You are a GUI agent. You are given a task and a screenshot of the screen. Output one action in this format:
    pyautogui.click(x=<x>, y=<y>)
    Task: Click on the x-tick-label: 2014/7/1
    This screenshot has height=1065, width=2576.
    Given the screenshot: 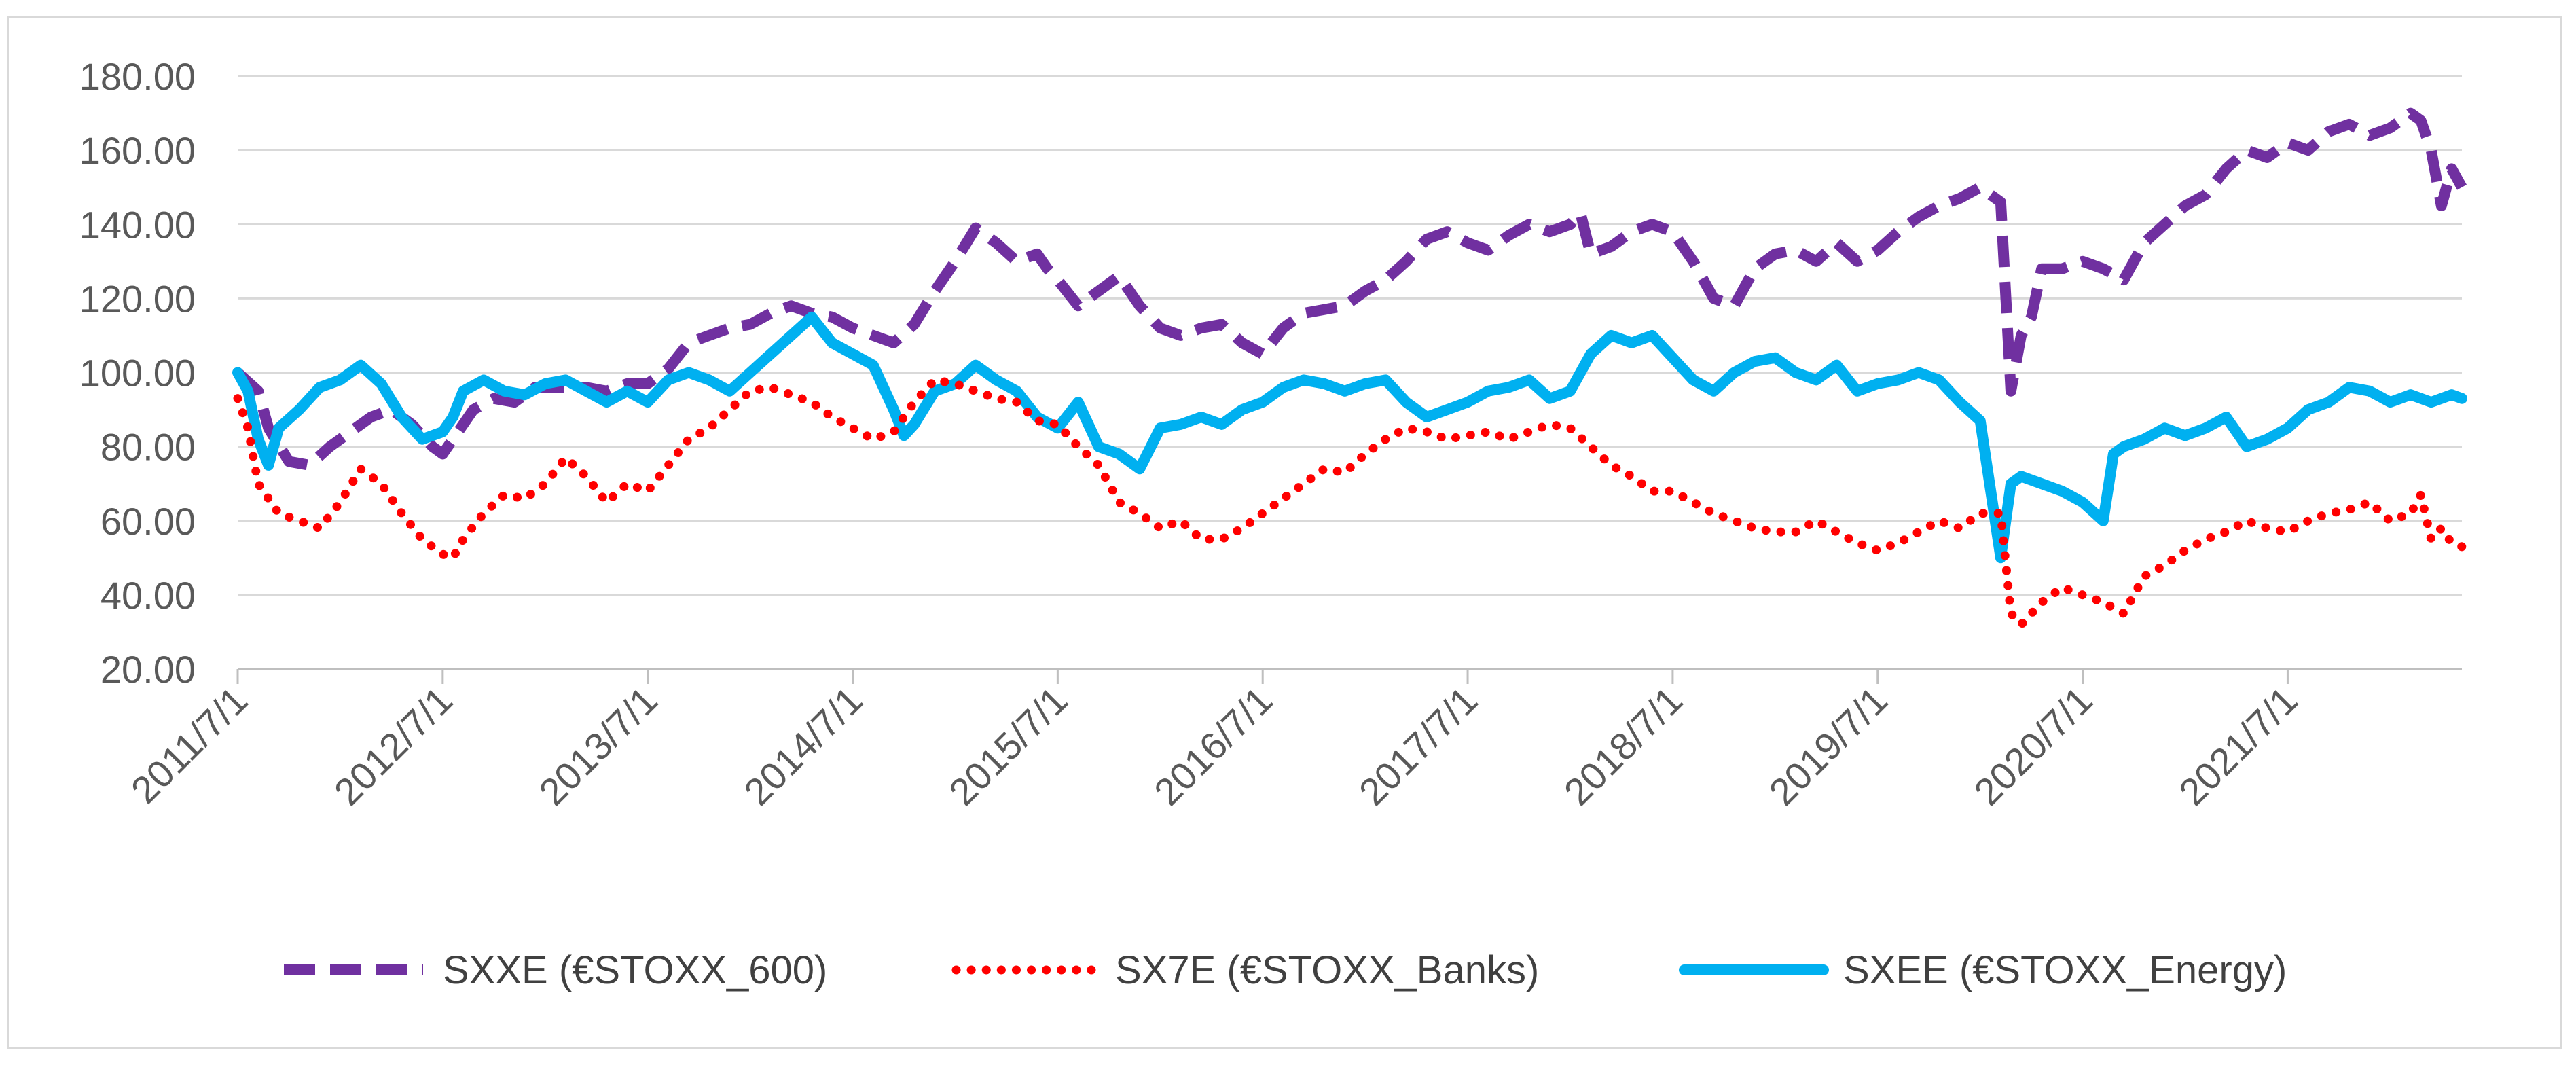 What is the action you would take?
    pyautogui.click(x=804, y=747)
    